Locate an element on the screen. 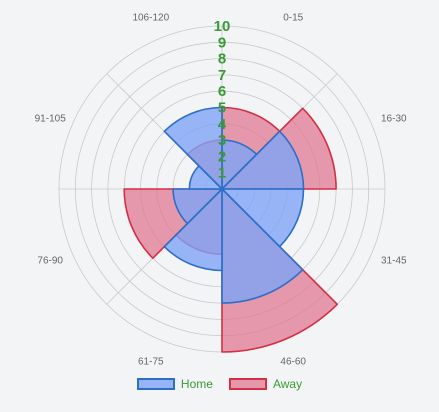  category-label: 31-45 is located at coordinates (394, 261).